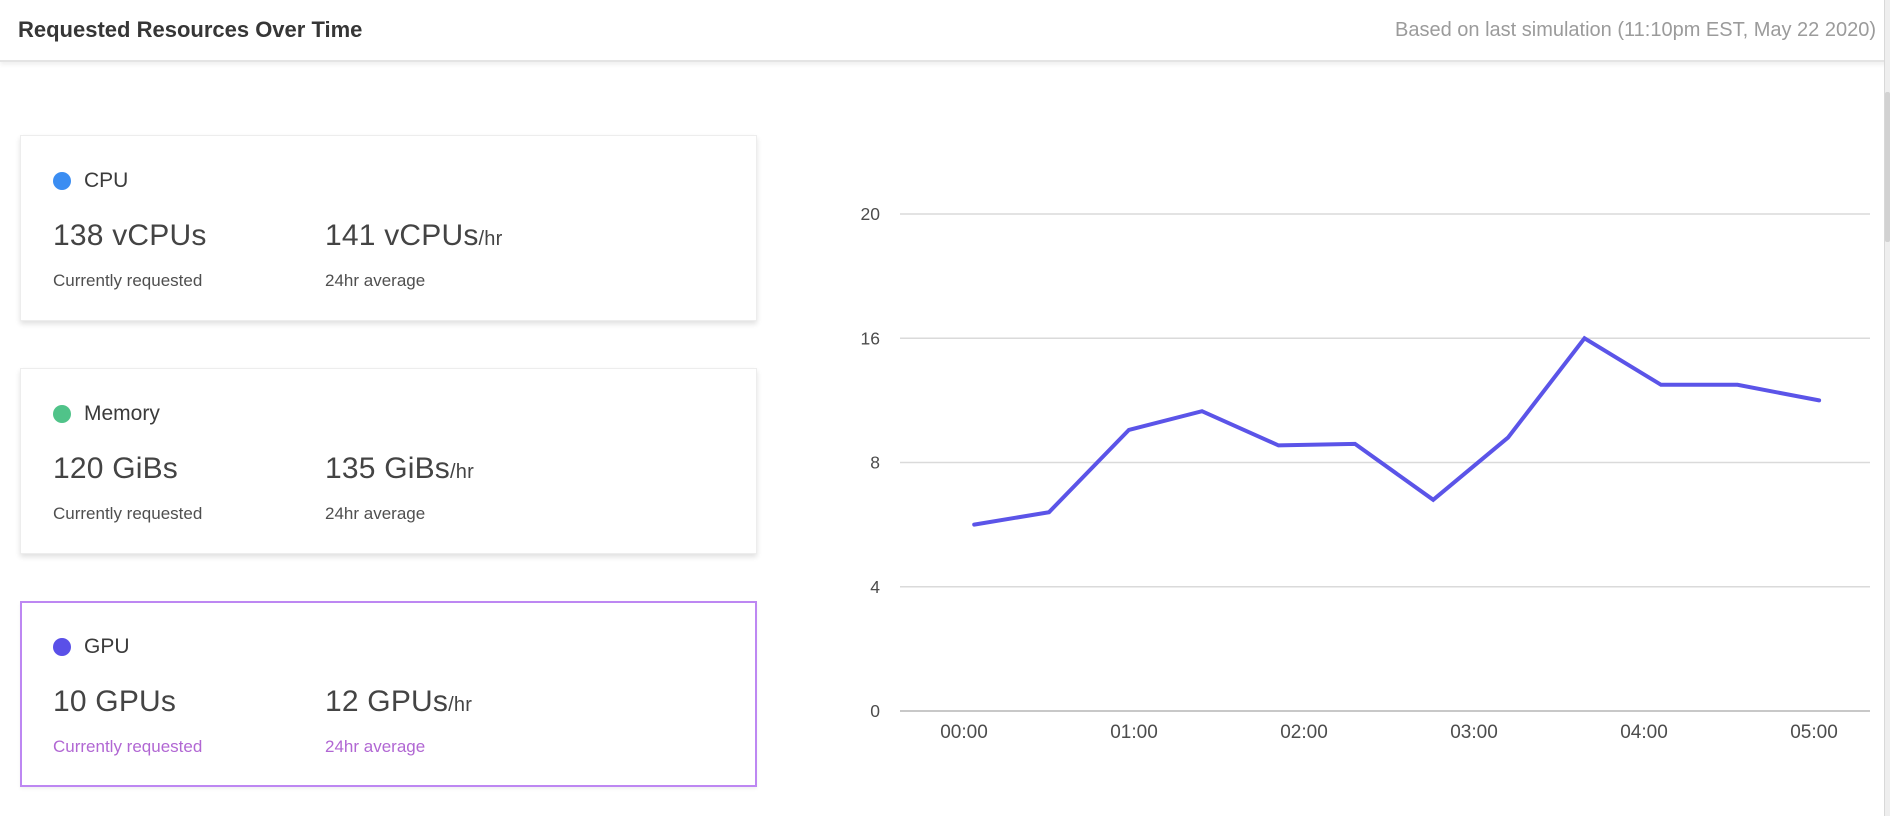 The image size is (1890, 834). What do you see at coordinates (398, 721) in the screenshot?
I see `average-column: 12 GPUs/hr 24hr average` at bounding box center [398, 721].